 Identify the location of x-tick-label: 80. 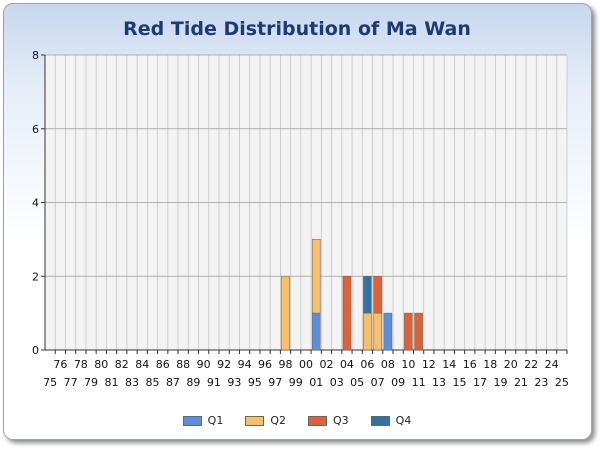
(101, 364).